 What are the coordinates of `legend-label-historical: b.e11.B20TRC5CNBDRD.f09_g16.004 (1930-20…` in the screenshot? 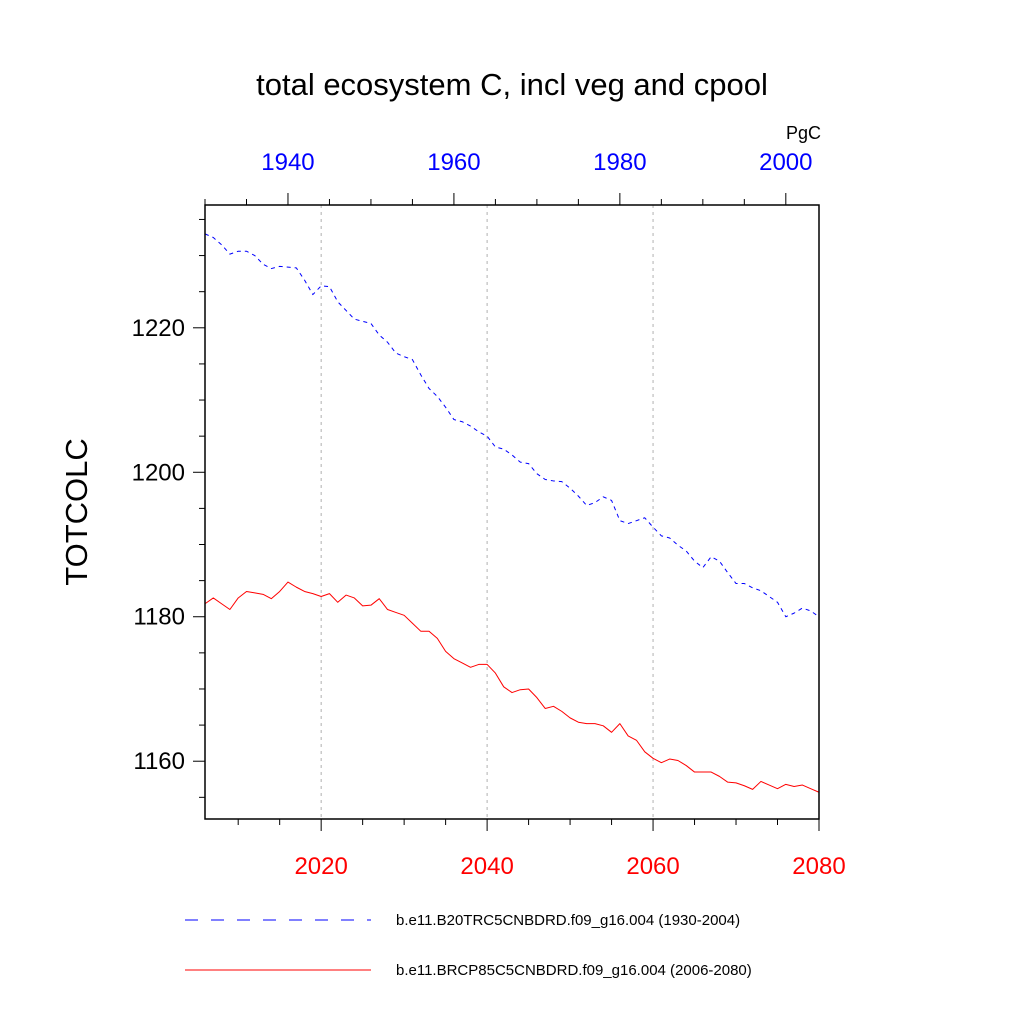 It's located at (568, 920).